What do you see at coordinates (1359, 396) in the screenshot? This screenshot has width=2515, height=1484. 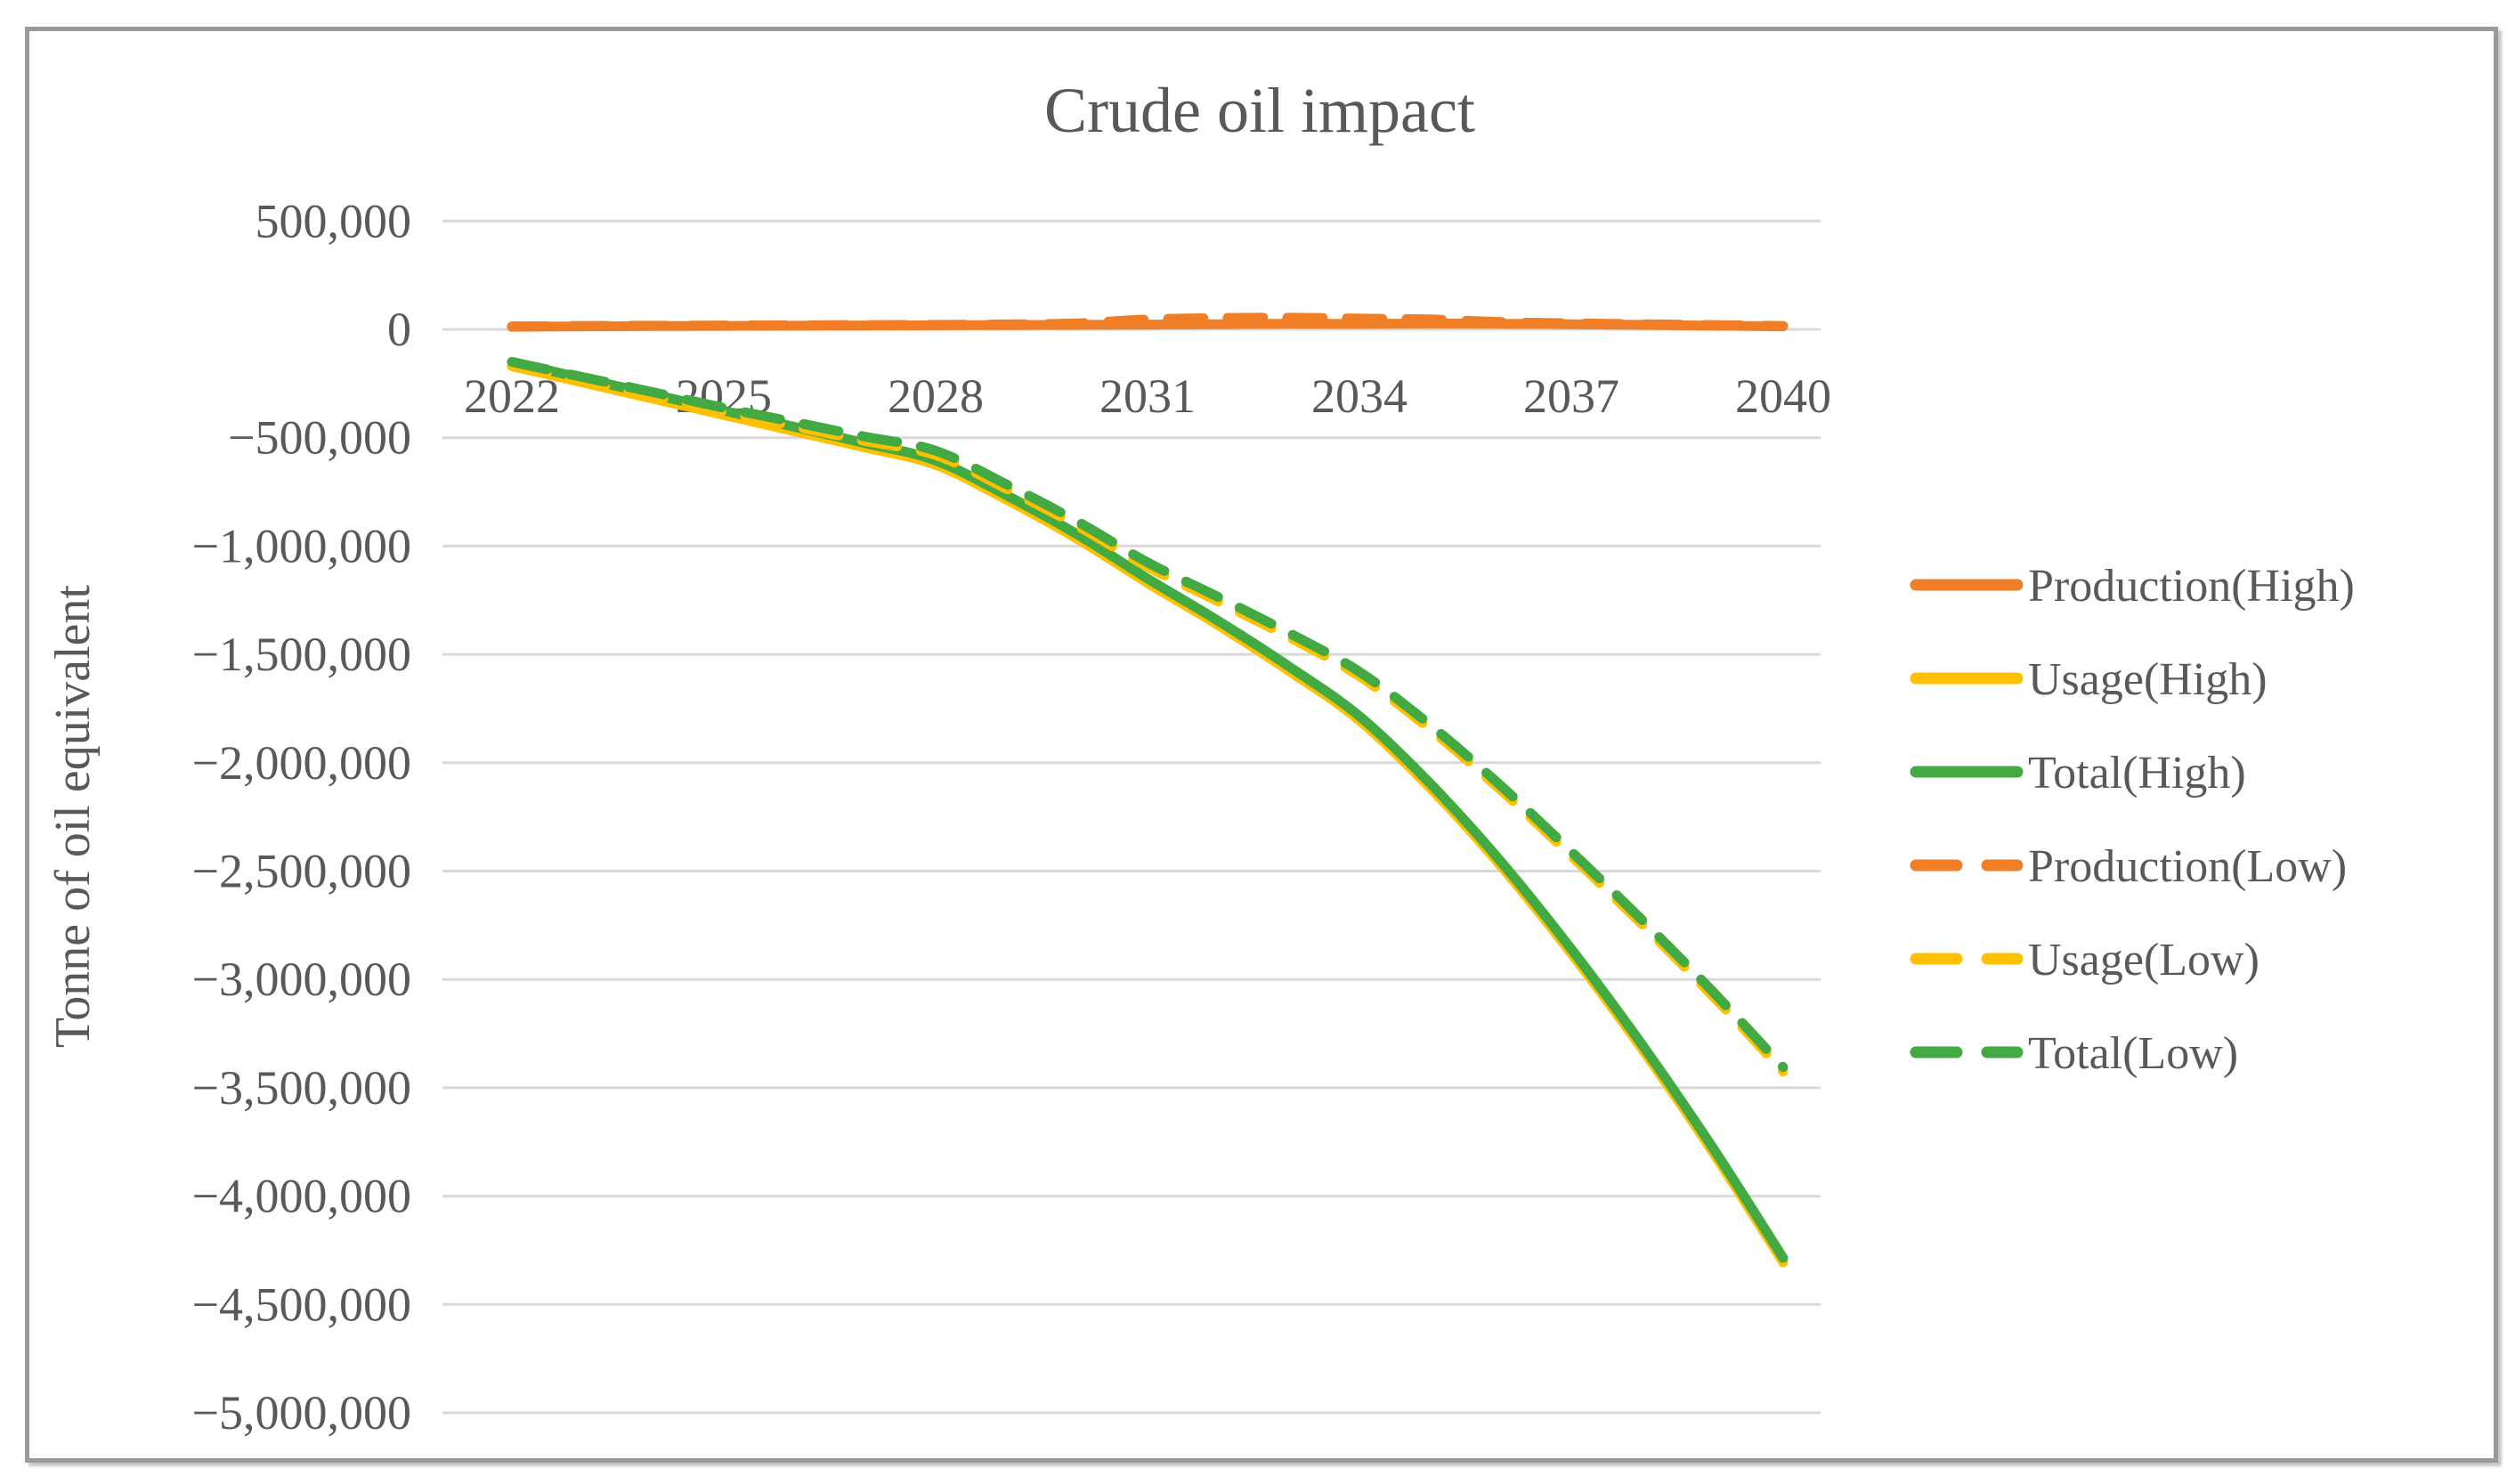 I see `x-tick-label: 2034` at bounding box center [1359, 396].